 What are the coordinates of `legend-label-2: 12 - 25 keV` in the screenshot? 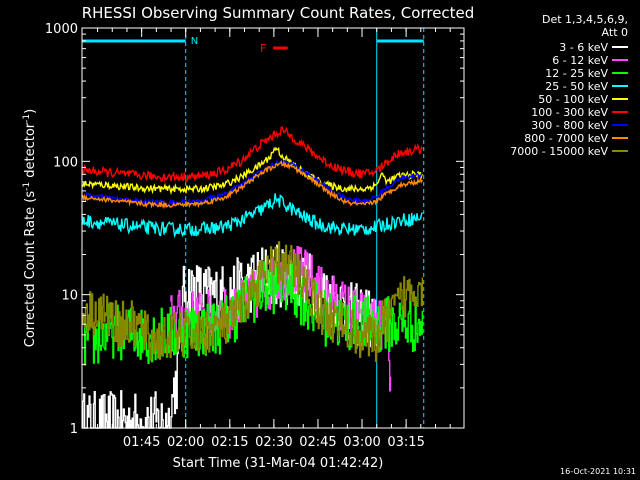 It's located at (576, 73).